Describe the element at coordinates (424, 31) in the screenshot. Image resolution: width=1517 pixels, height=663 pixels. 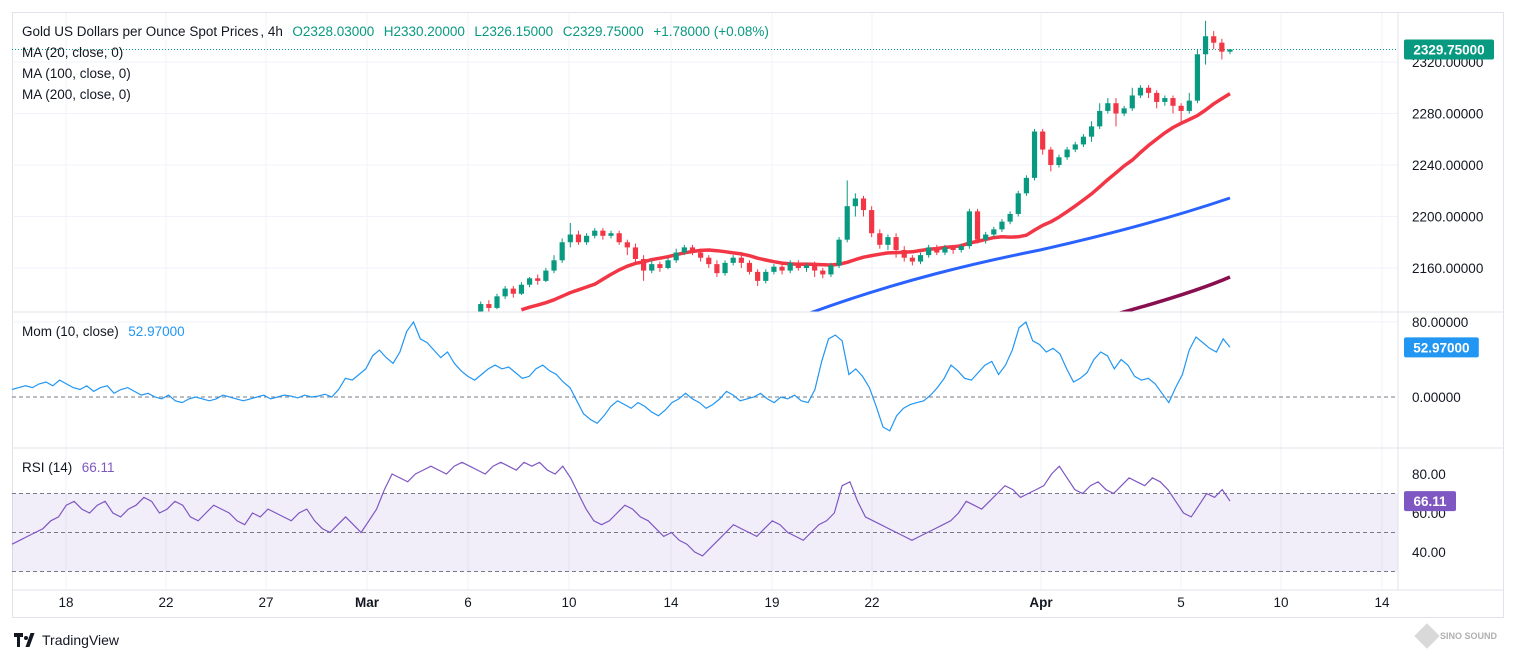
I see `high-value: H2330.20000` at that location.